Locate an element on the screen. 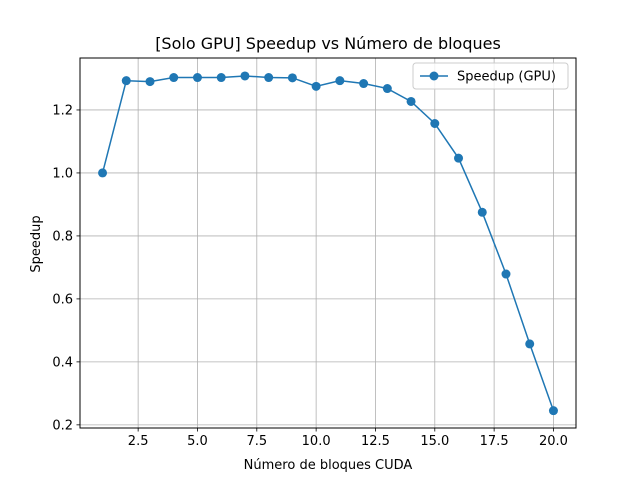 This screenshot has width=640, height=480. y-axis-label: Speedup is located at coordinates (36, 243).